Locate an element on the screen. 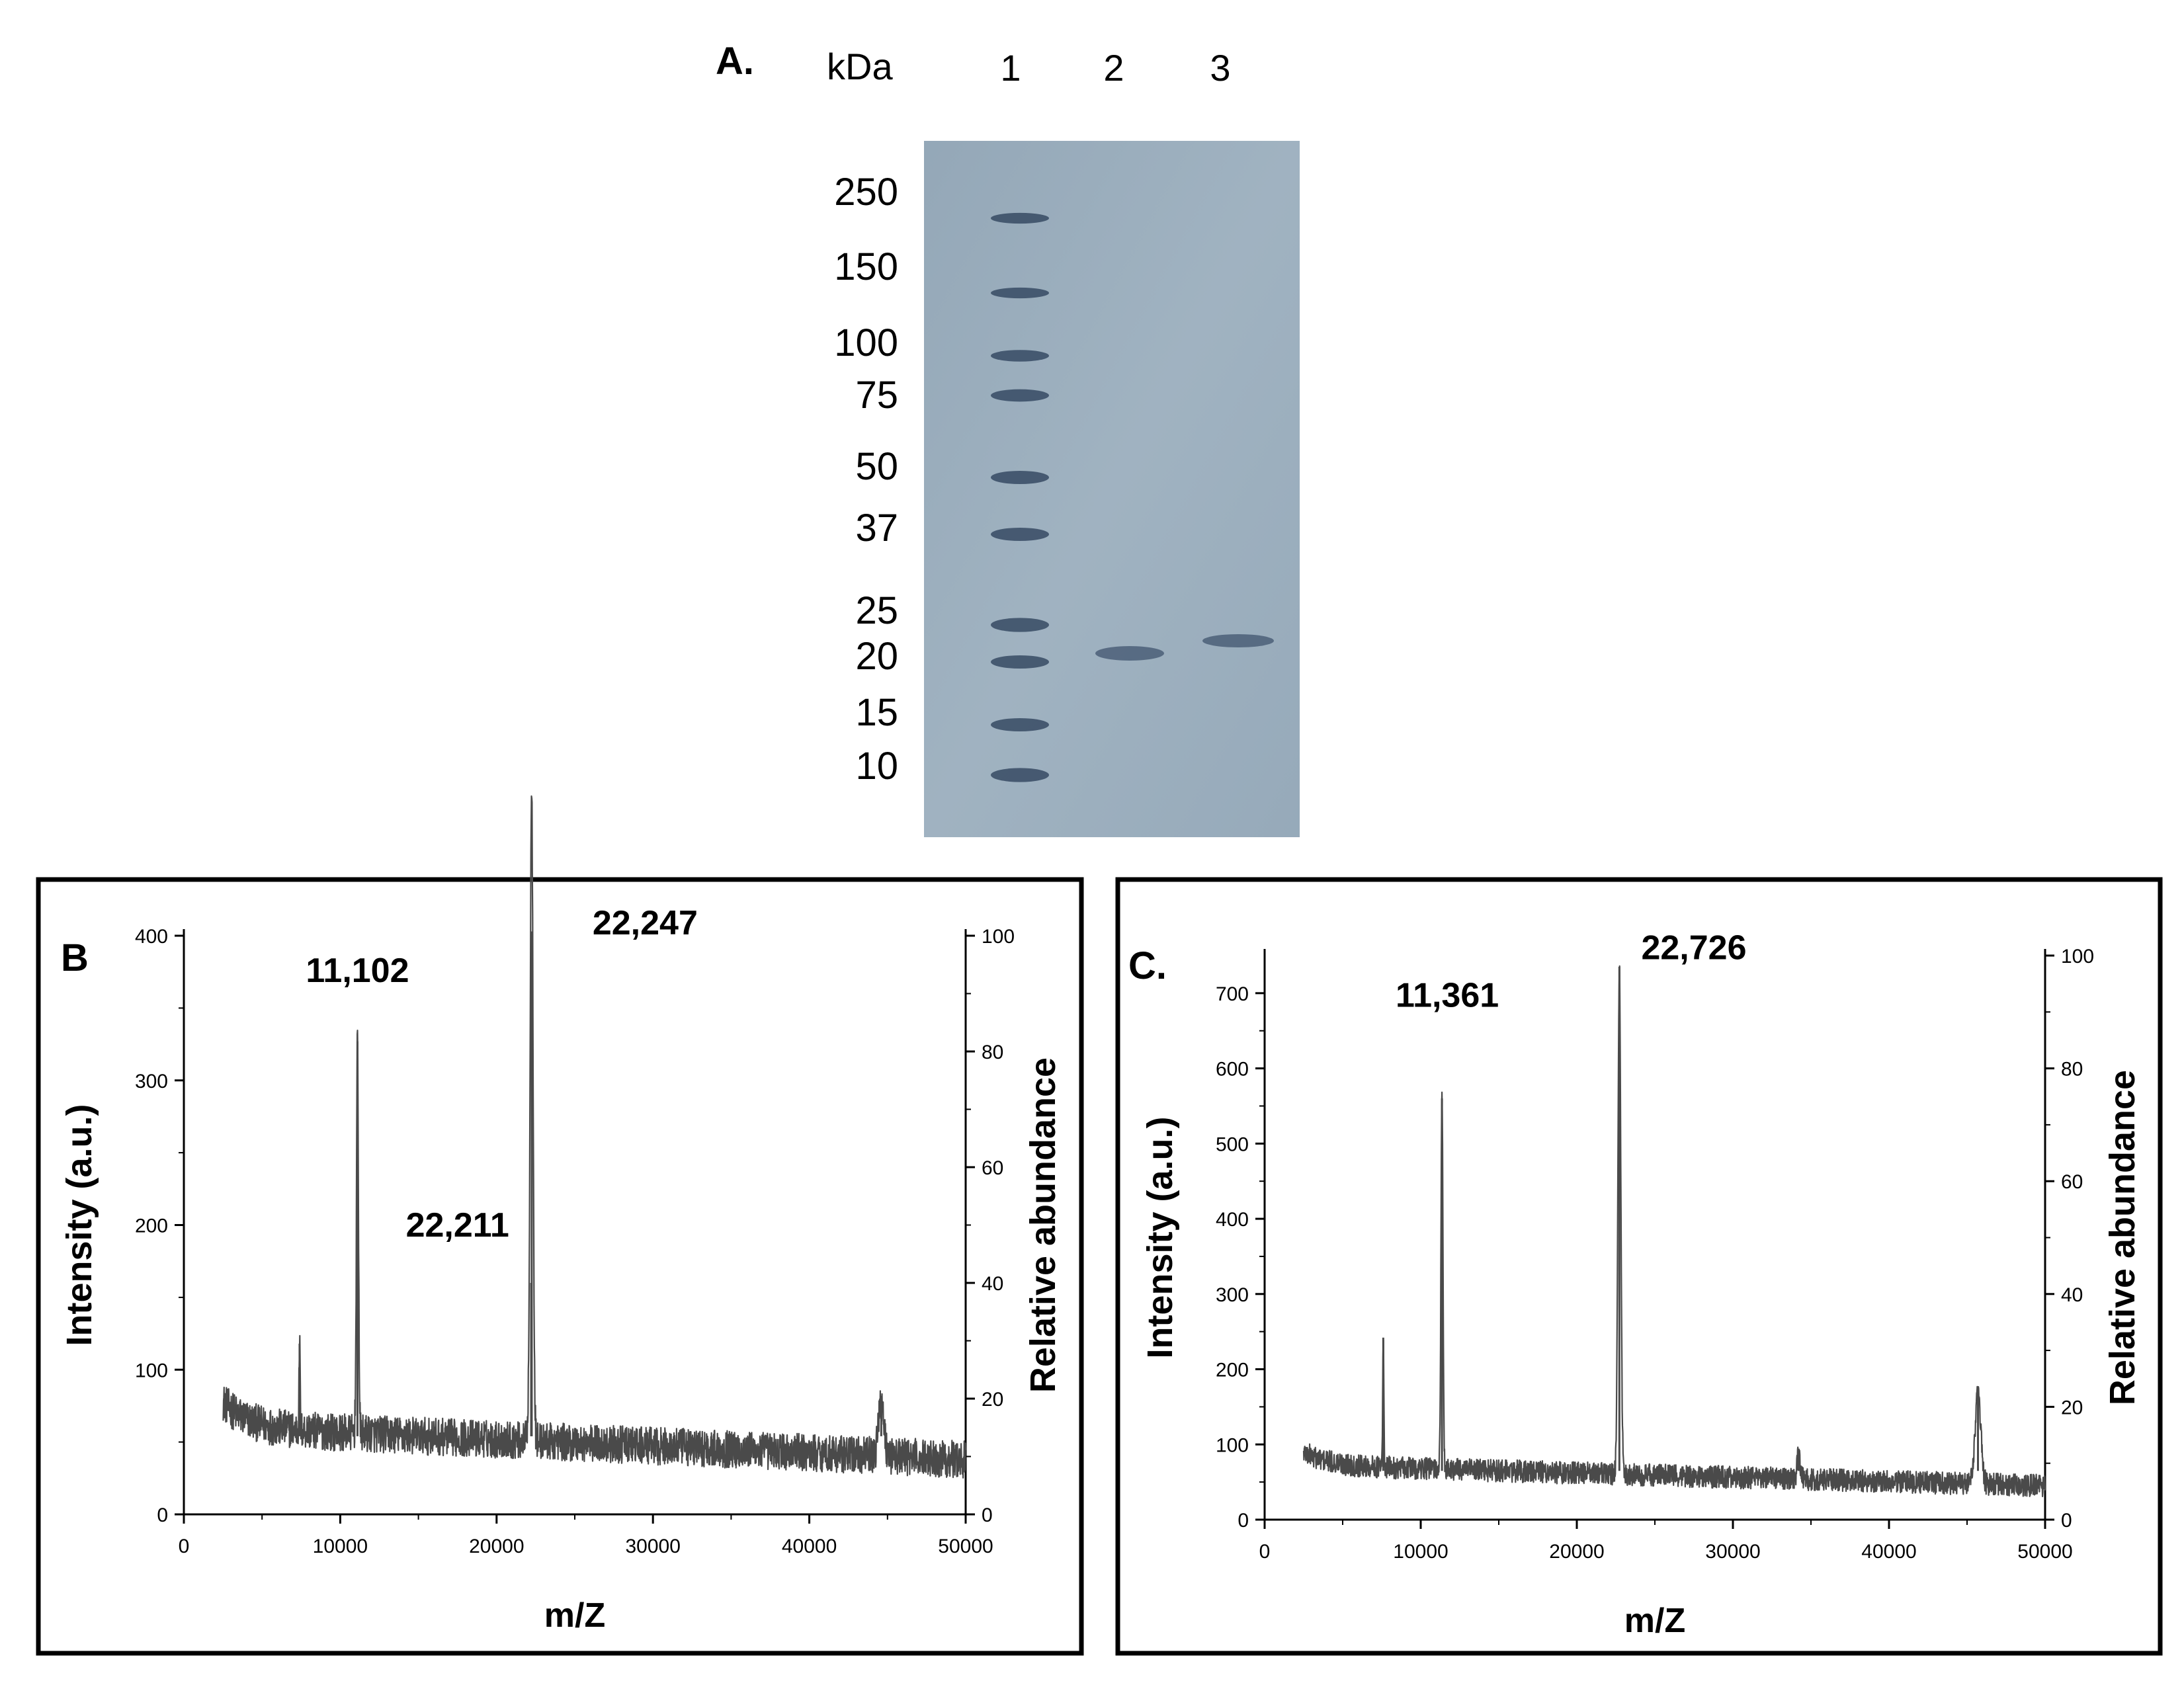 The image size is (2184, 1681). peak-annotation: 22,211 is located at coordinates (457, 1225).